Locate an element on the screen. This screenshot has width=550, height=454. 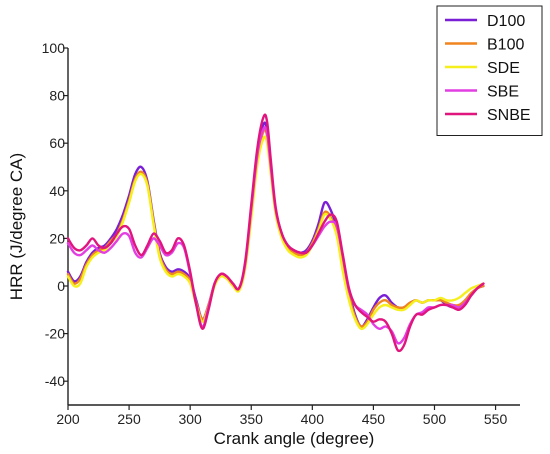
x-tick-label: 350 is located at coordinates (252, 419).